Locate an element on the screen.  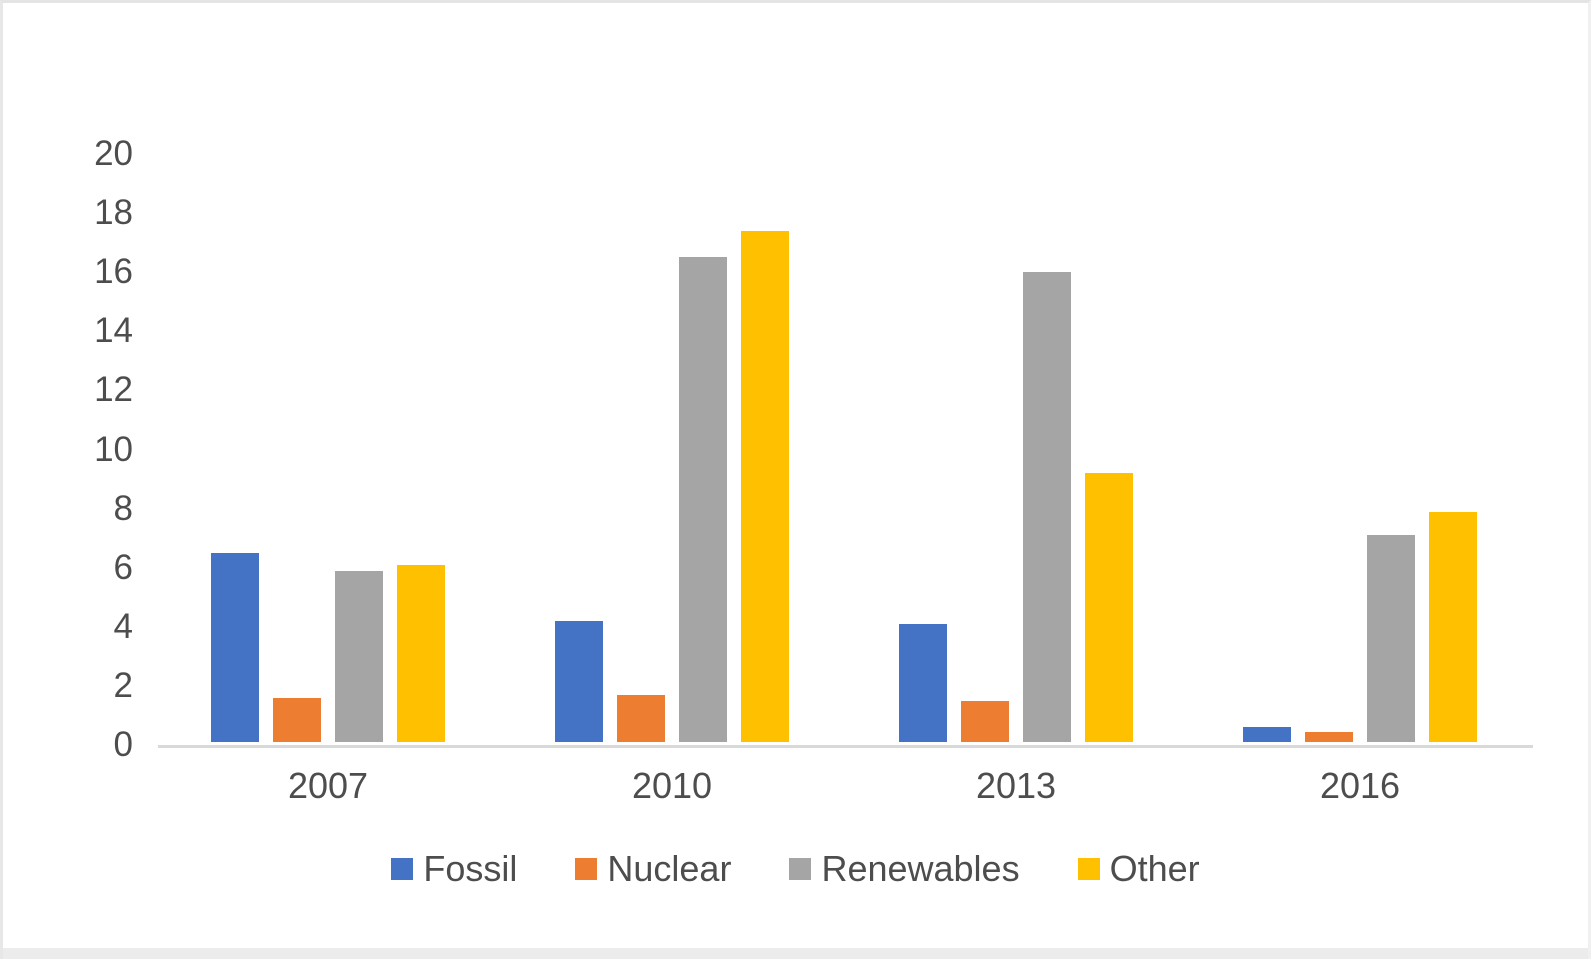
bar-renewables-2007 is located at coordinates (359, 656).